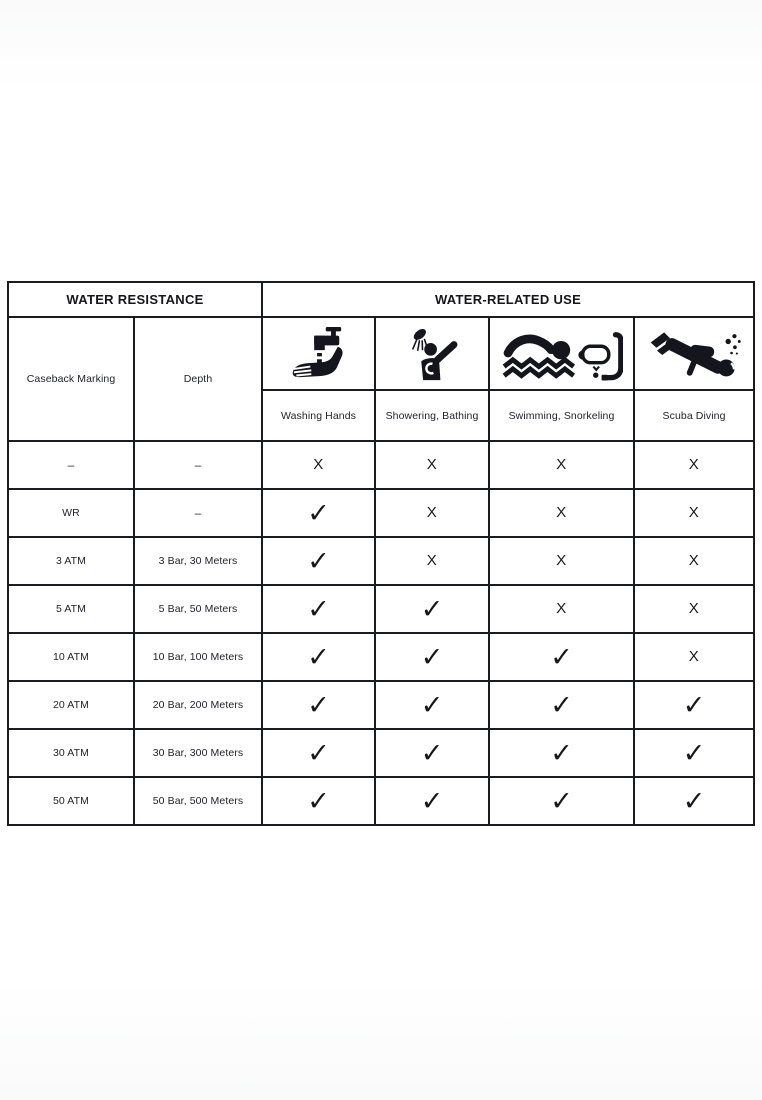 The image size is (762, 1100). I want to click on swimming-snorkeling-label: Swimming, Snorkeling, so click(561, 415).